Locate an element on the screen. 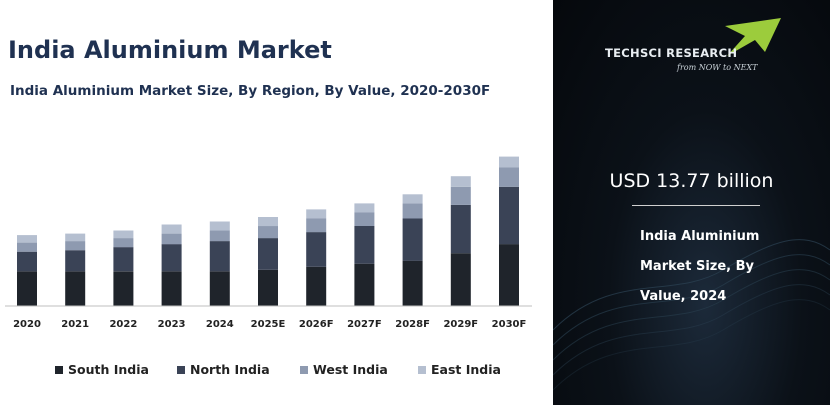 Image resolution: width=830 pixels, height=405 pixels. bar-segment-east-india-2020 is located at coordinates (27, 239).